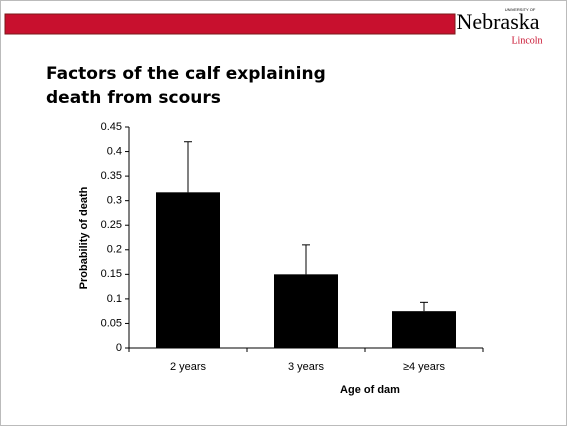 The image size is (567, 426). I want to click on y-tick-label: 0.15, so click(111, 274).